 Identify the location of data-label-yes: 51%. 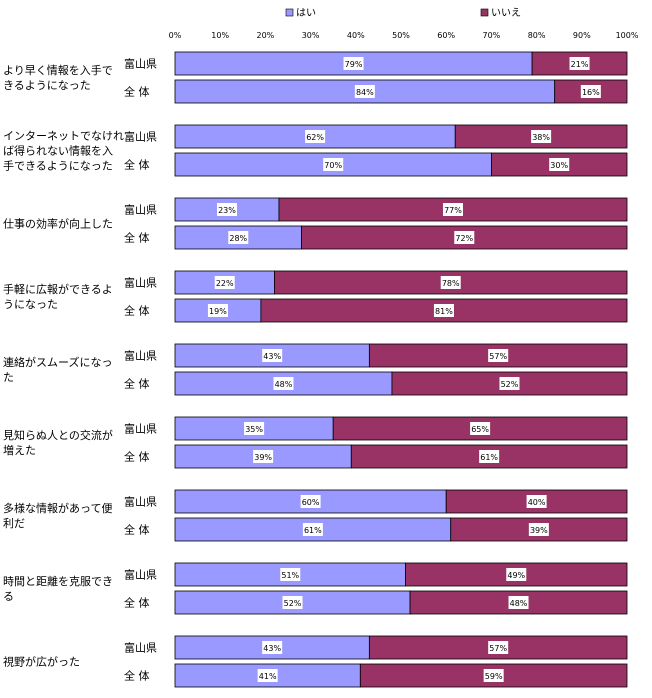
(290, 575).